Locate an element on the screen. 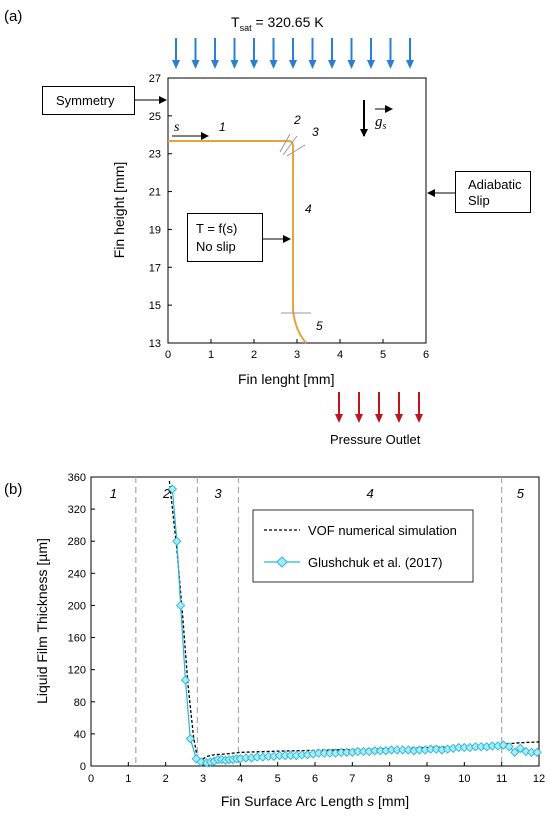  legend-marker-exp is located at coordinates (282, 562).